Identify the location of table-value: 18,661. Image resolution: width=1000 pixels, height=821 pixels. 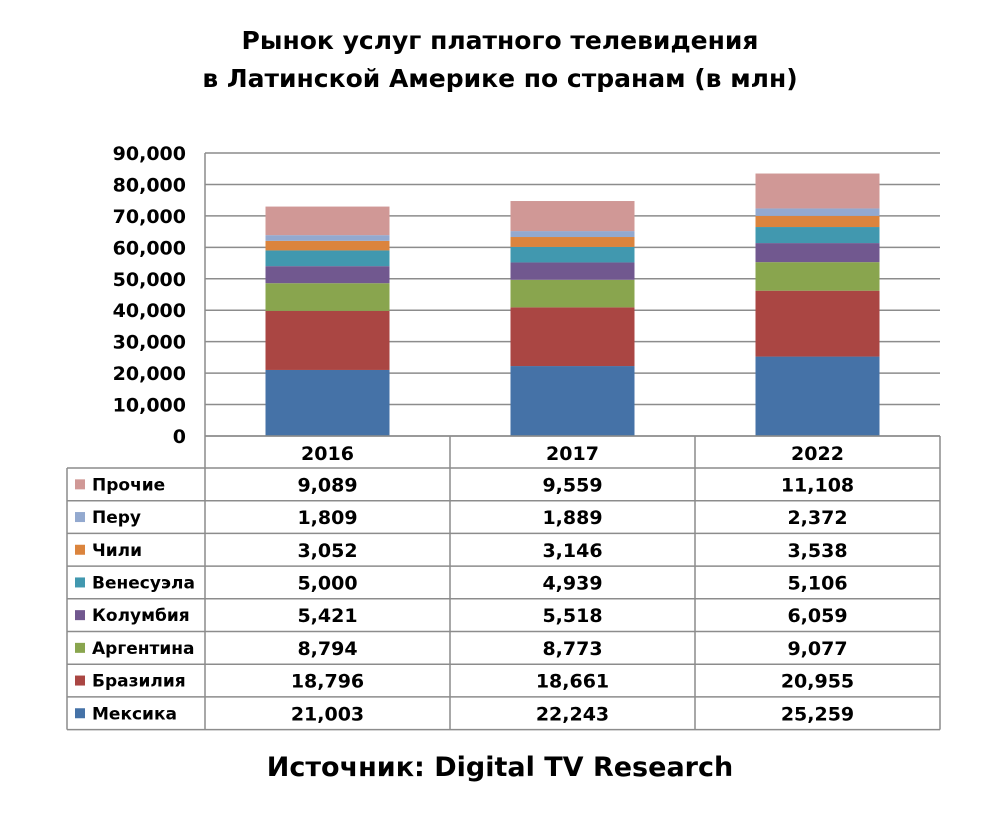
(572, 682).